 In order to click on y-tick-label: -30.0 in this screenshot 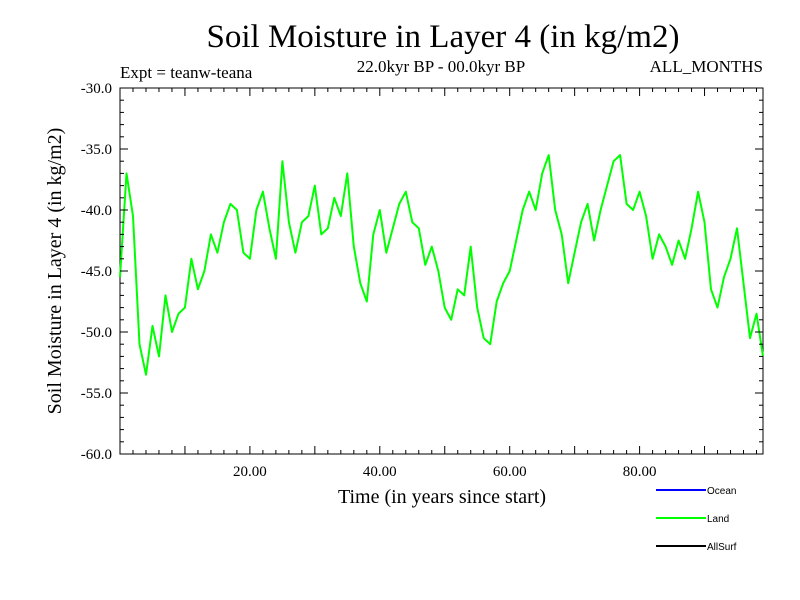, I will do `click(96, 89)`.